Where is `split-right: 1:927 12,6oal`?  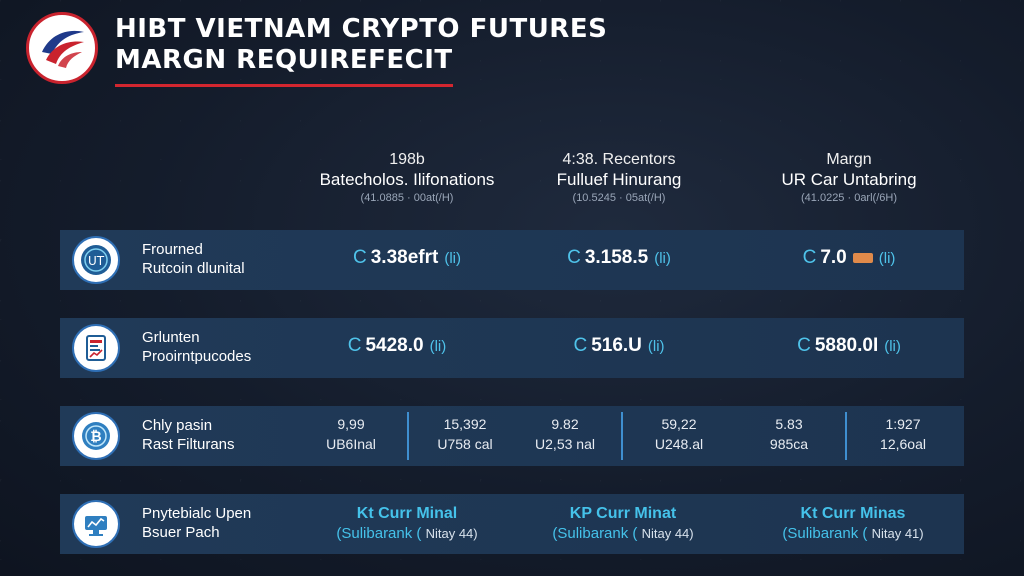 split-right: 1:927 12,6oal is located at coordinates (903, 434).